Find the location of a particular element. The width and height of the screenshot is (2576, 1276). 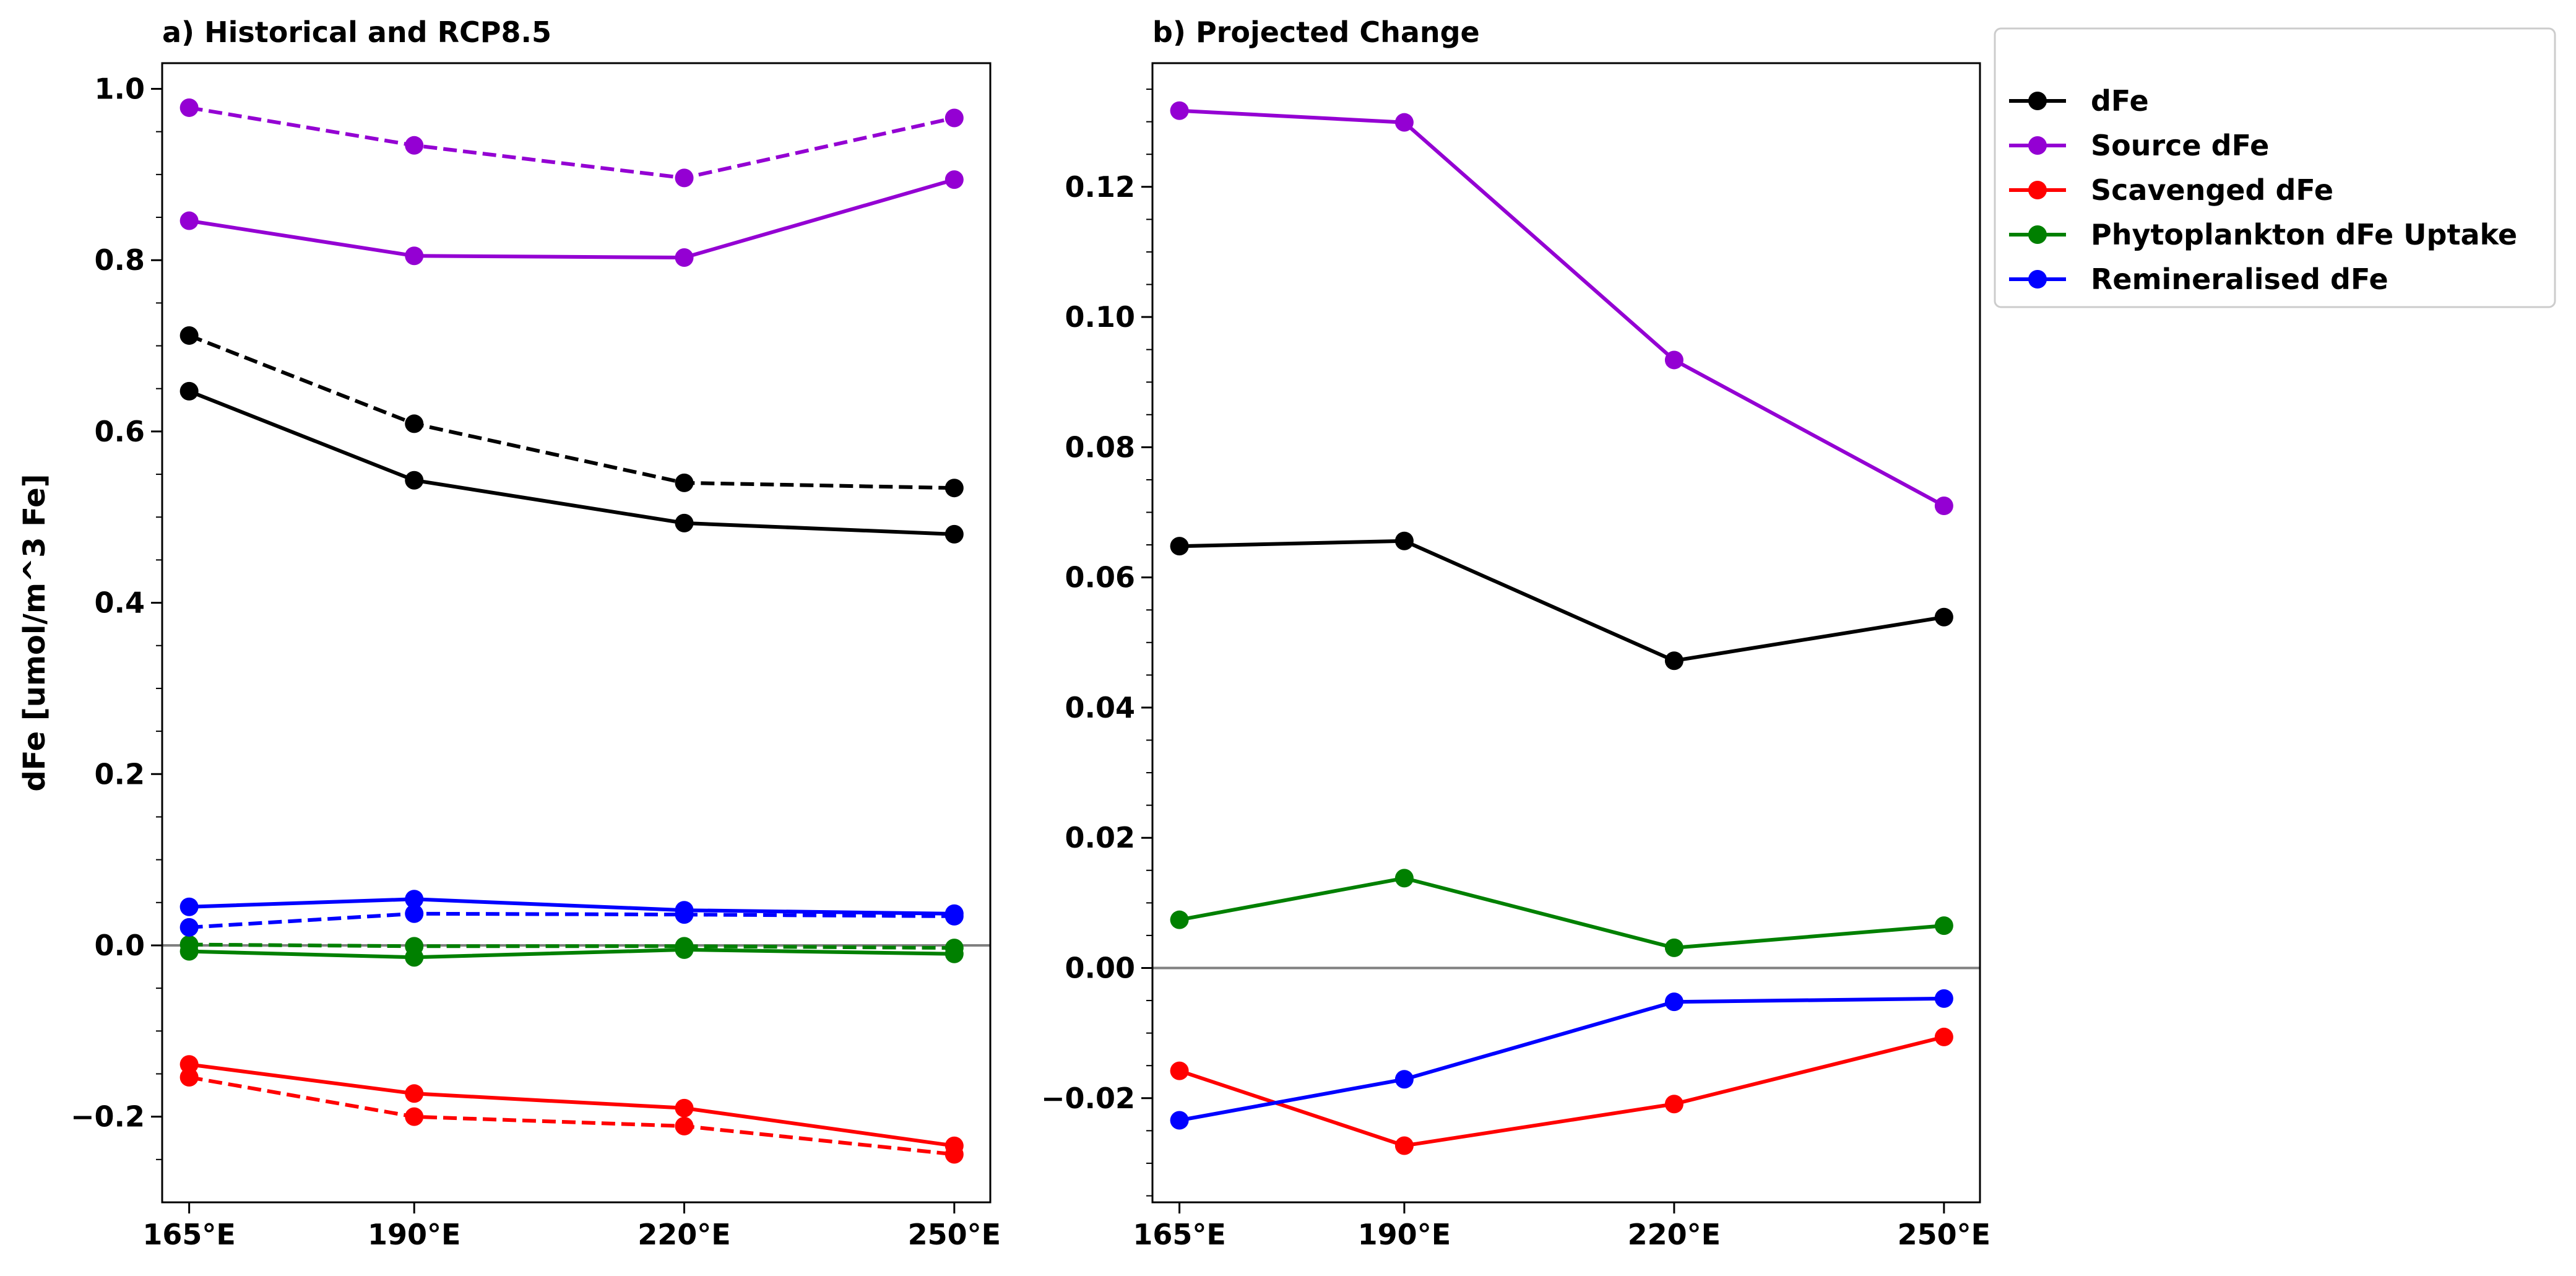

panel-b-title: b) Projected Change is located at coordinates (1316, 32).